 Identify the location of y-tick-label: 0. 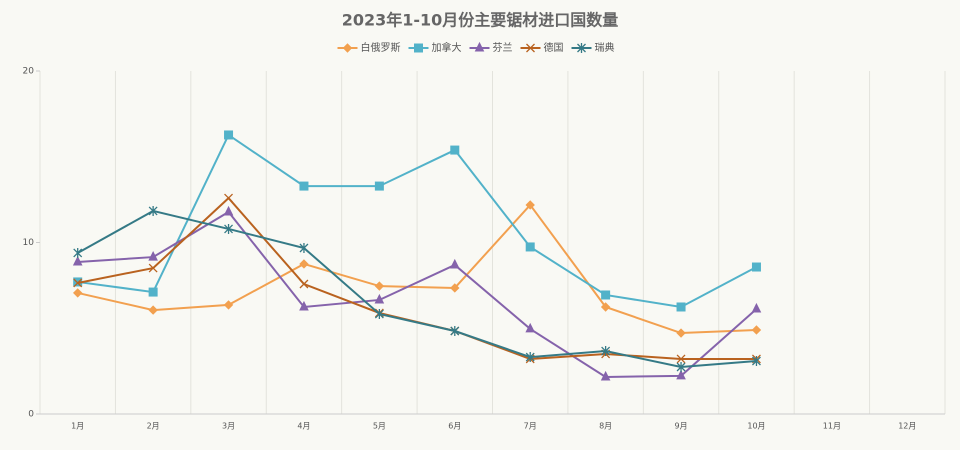
(31, 415).